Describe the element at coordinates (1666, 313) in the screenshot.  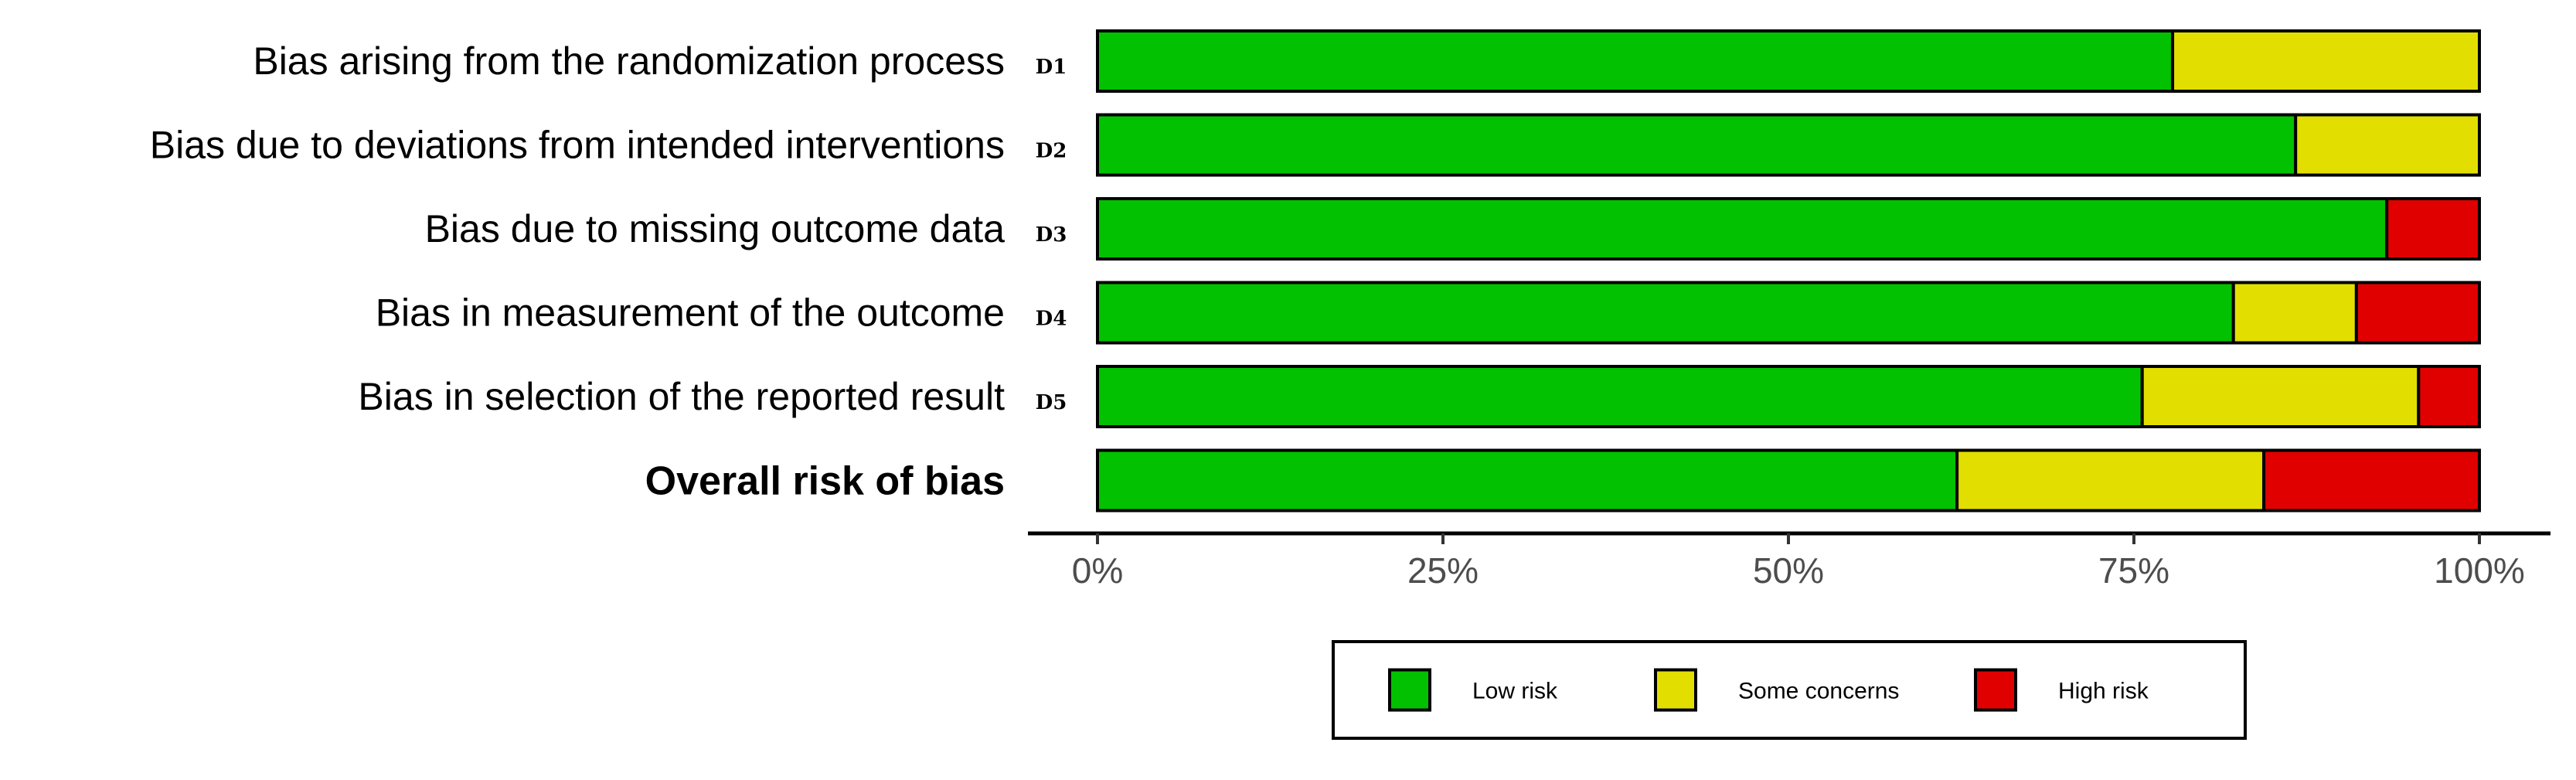
I see `bar-segment-d4-low-risk` at that location.